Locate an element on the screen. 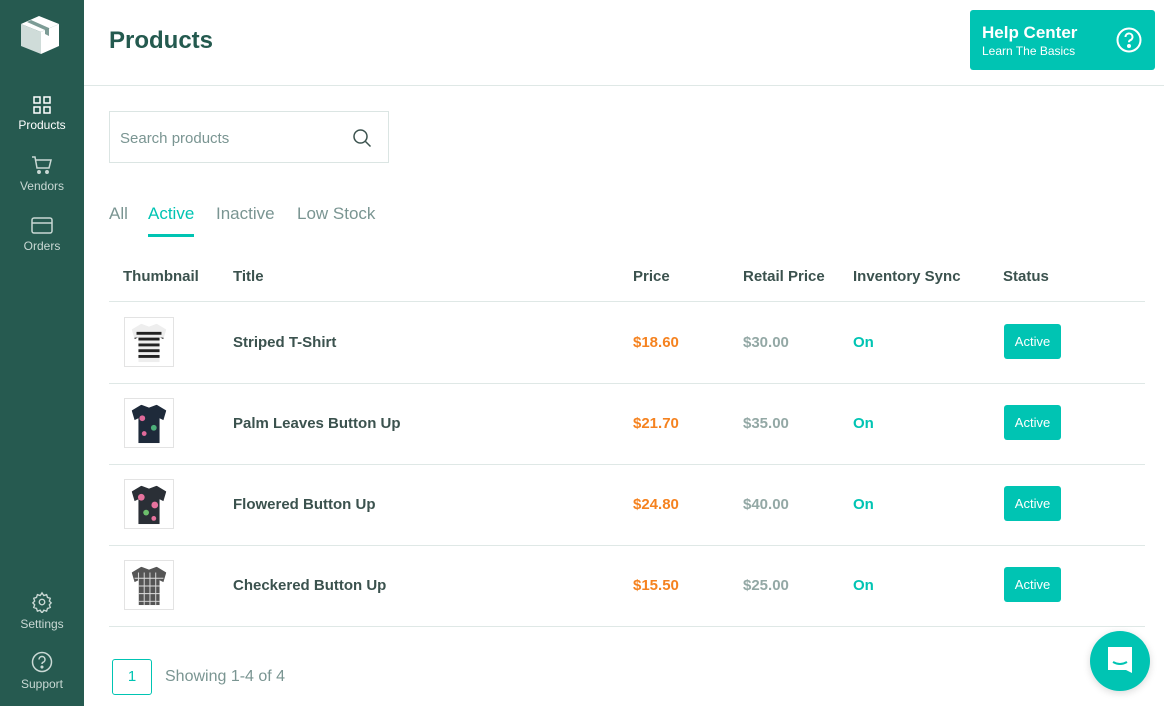 This screenshot has height=706, width=1164. search-input: Search products is located at coordinates (249, 137).